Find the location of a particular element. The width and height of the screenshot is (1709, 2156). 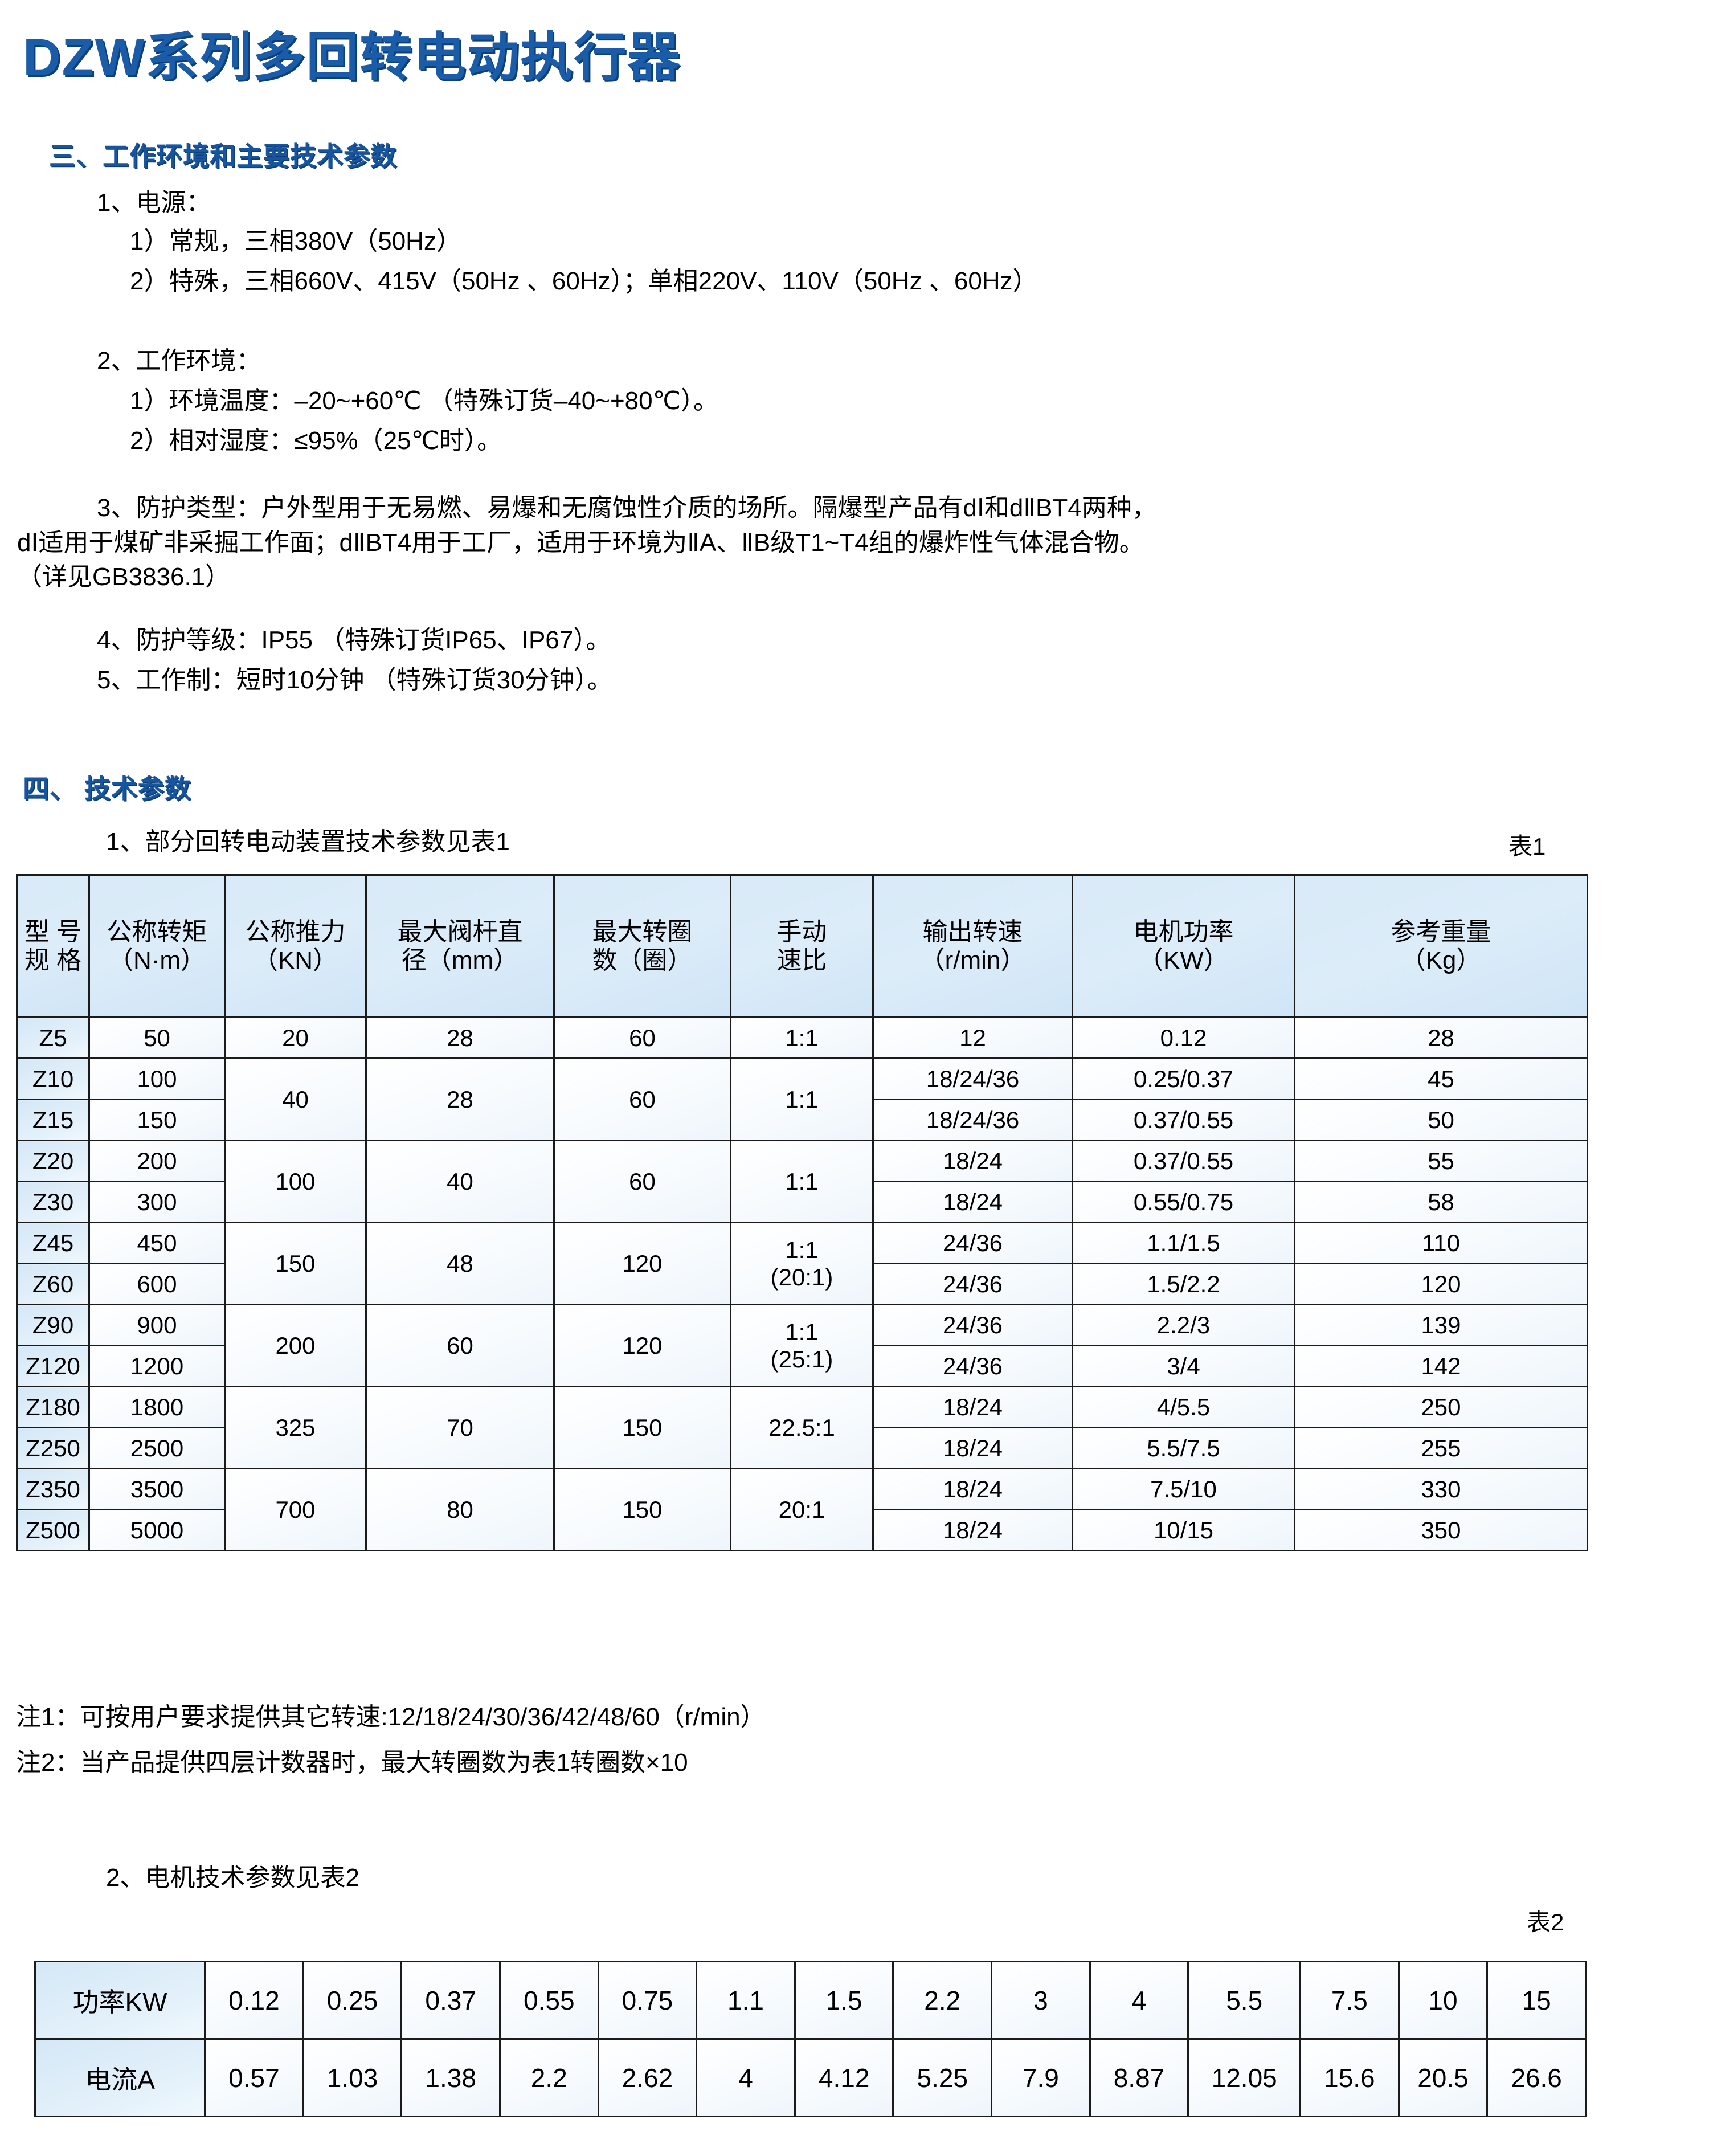

cell-nominal-thrust: 325 is located at coordinates (295, 1427).